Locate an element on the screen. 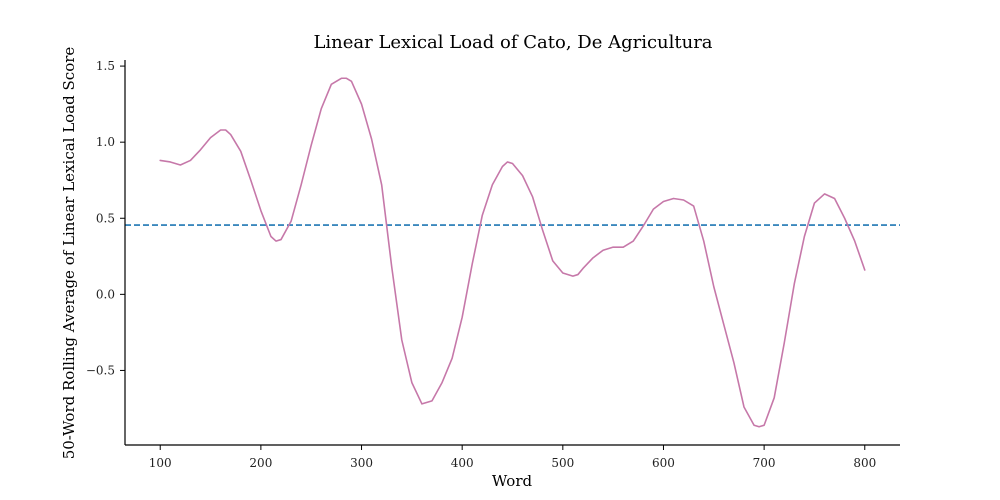 The width and height of the screenshot is (1000, 500). x-tick-label: 500 is located at coordinates (562, 463).